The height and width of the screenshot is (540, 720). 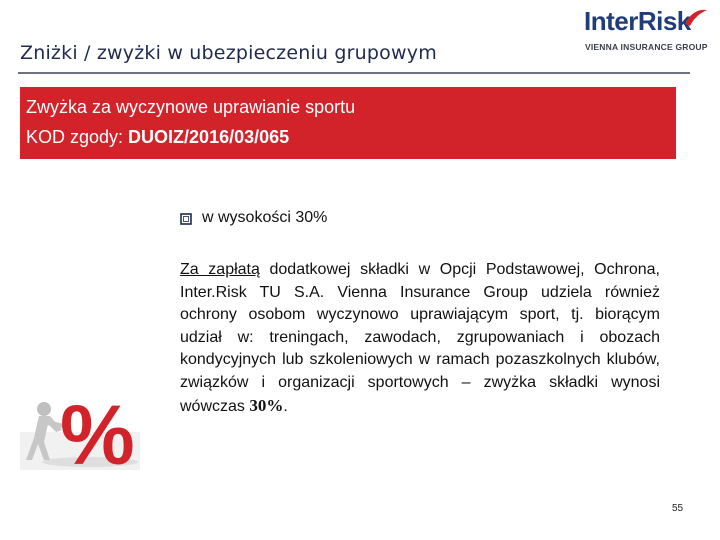 What do you see at coordinates (646, 47) in the screenshot?
I see `logo-tagline: VIENNA INSURANCE GROUP` at bounding box center [646, 47].